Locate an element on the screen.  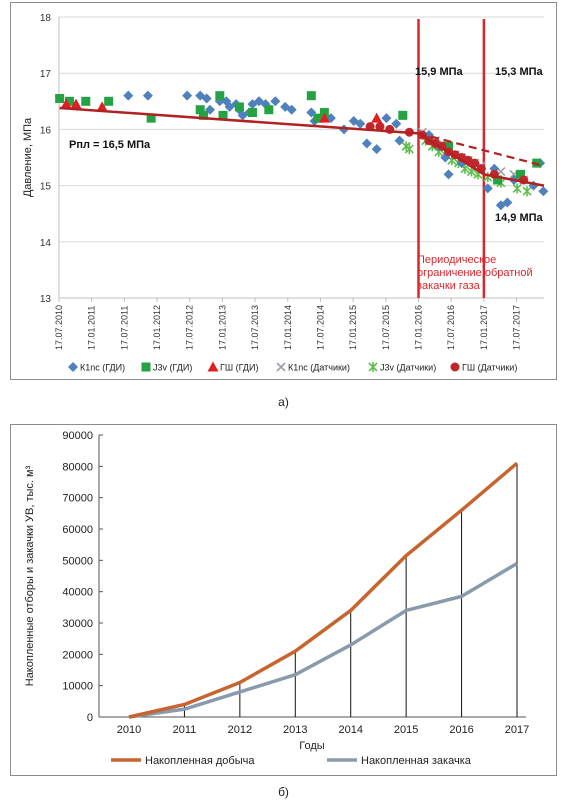
x-tick-label: 17.01.2013 is located at coordinates (222, 327).